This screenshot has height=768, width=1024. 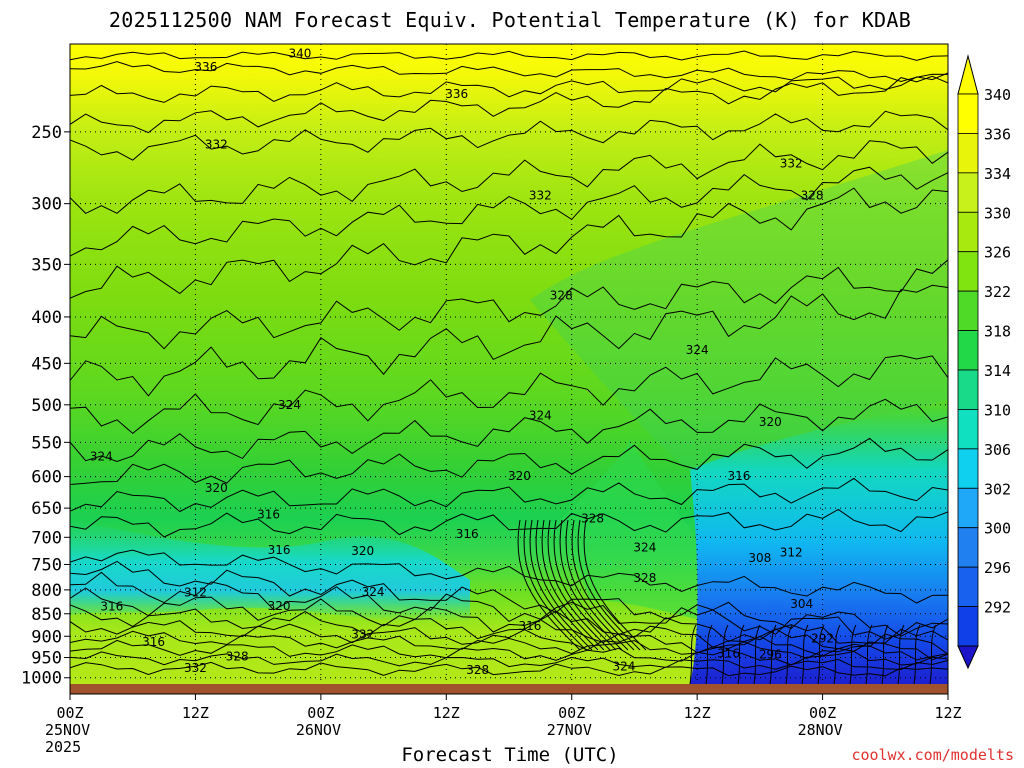 I want to click on colorbar-label: 318, so click(x=997, y=332).